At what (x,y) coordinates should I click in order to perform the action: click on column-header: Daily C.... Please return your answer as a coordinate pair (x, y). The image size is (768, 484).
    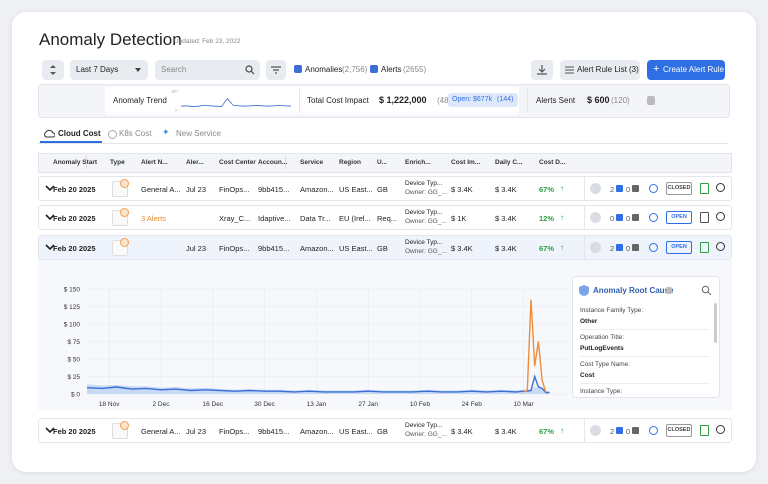
    Looking at the image, I should click on (509, 162).